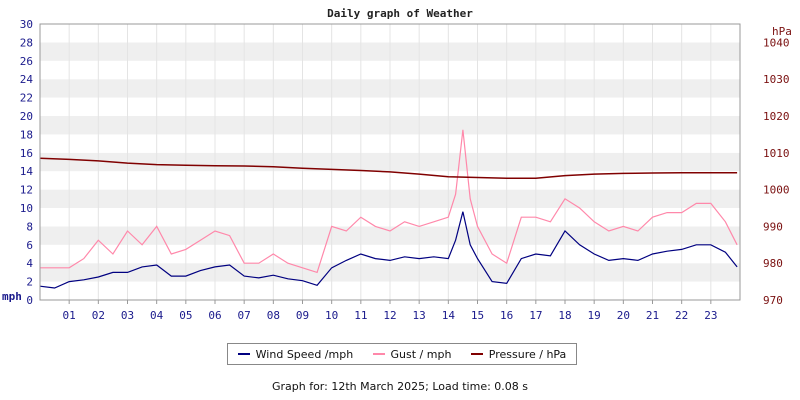 The width and height of the screenshot is (800, 400). I want to click on left-tick-label: 28, so click(26, 42).